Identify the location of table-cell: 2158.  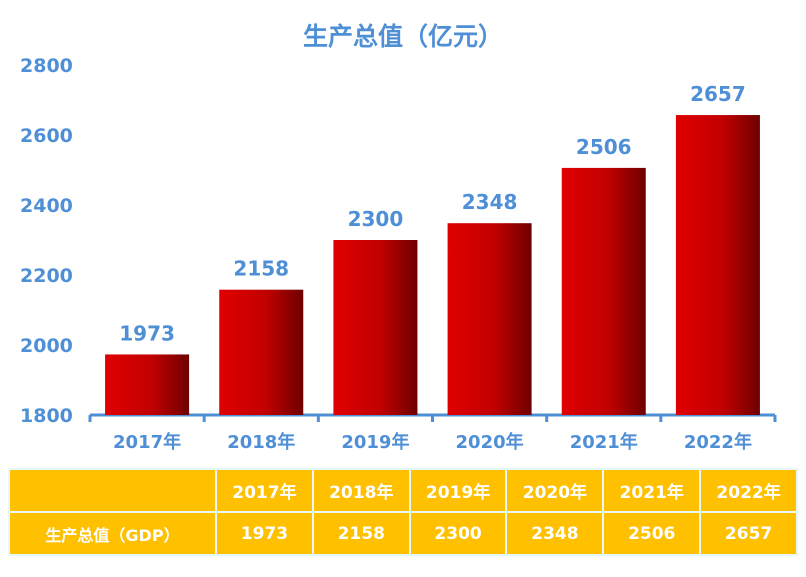
(361, 533).